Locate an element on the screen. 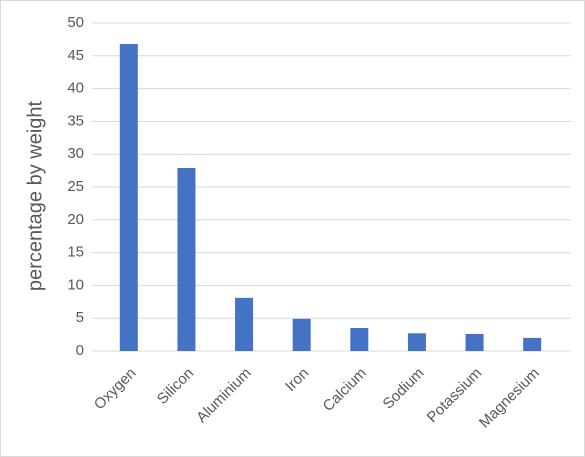  y-tick-label: 20 is located at coordinates (75, 219).